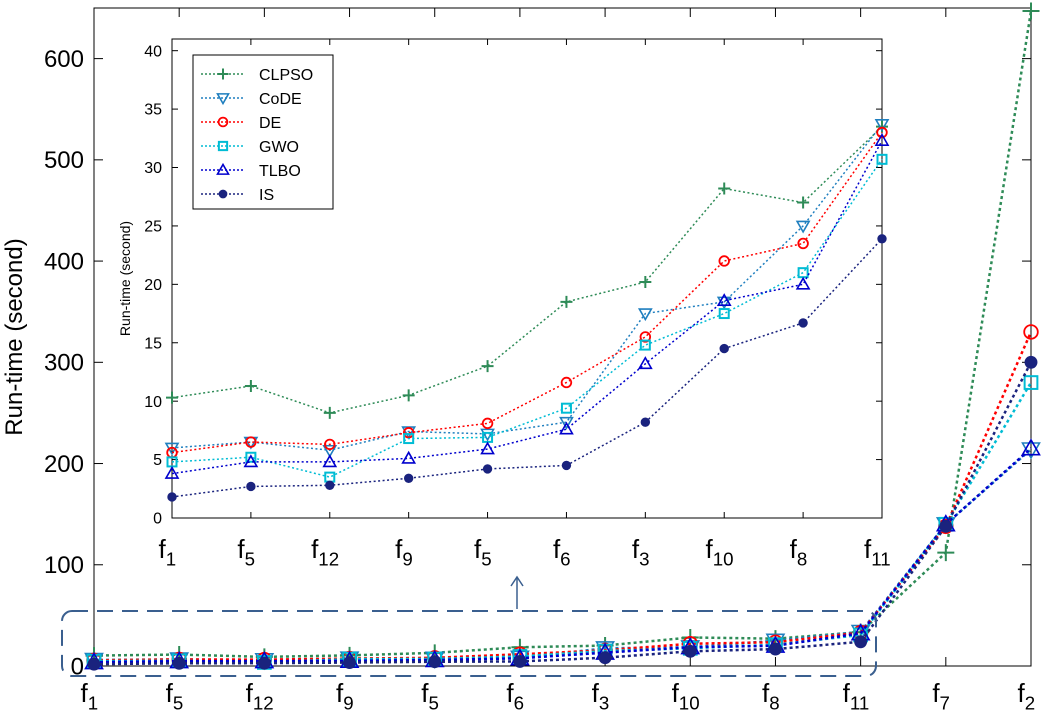 The height and width of the screenshot is (721, 1049). I want to click on zoom-region-box, so click(469, 643).